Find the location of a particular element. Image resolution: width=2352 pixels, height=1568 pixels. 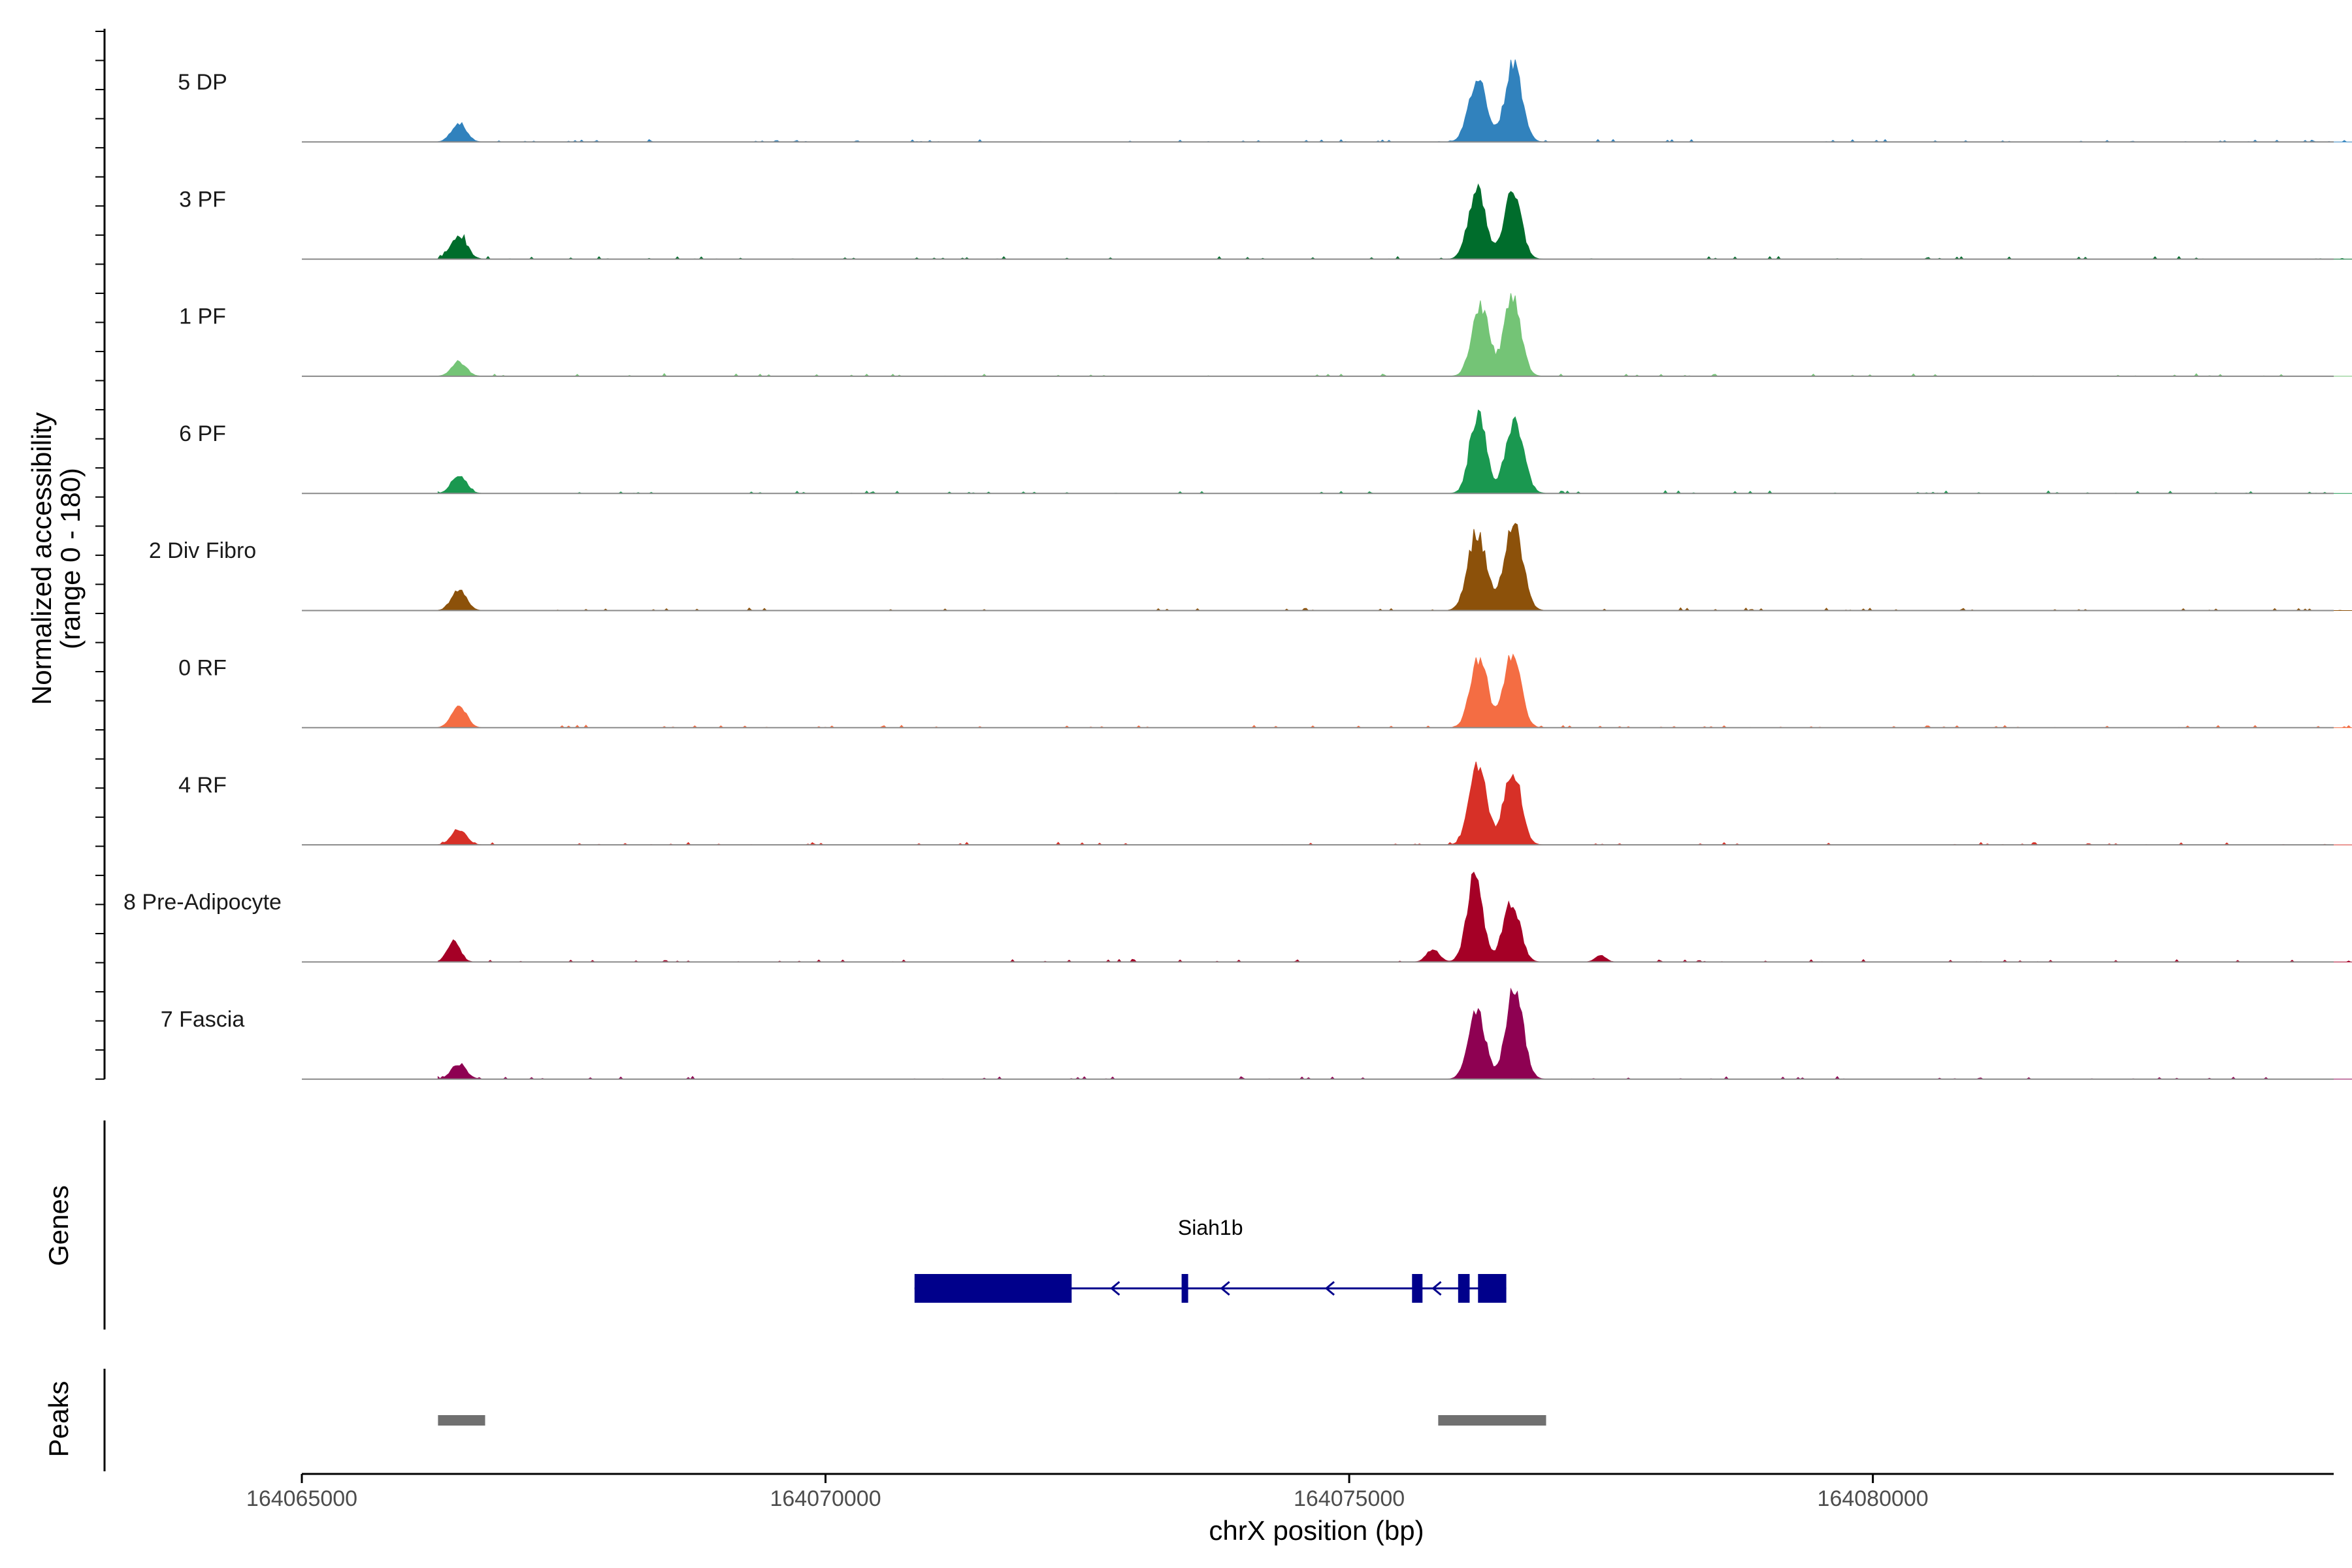

x-axis: 164065000 164070000 164075000 164080000 is located at coordinates (1290, 1492).